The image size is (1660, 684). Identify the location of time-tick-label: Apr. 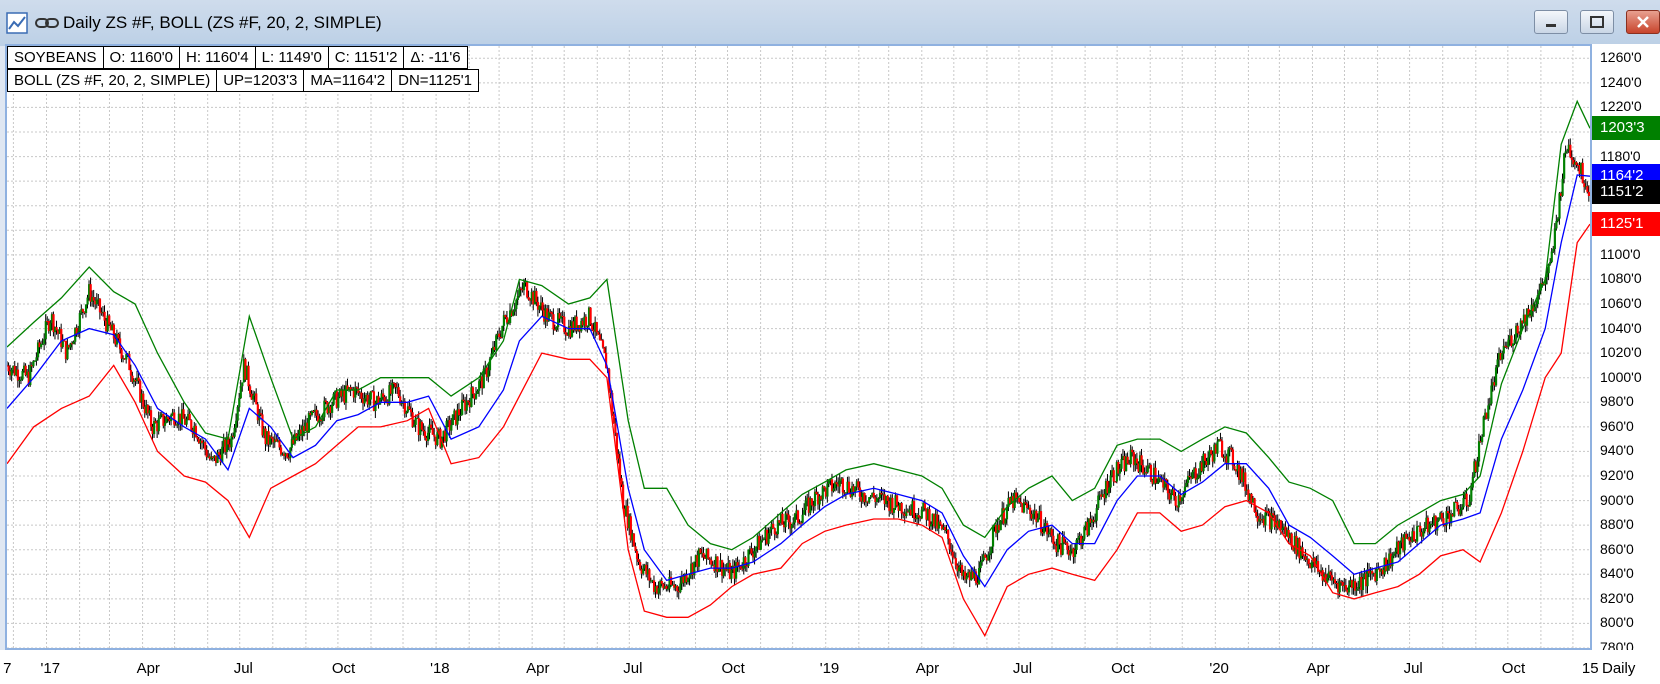
(538, 668).